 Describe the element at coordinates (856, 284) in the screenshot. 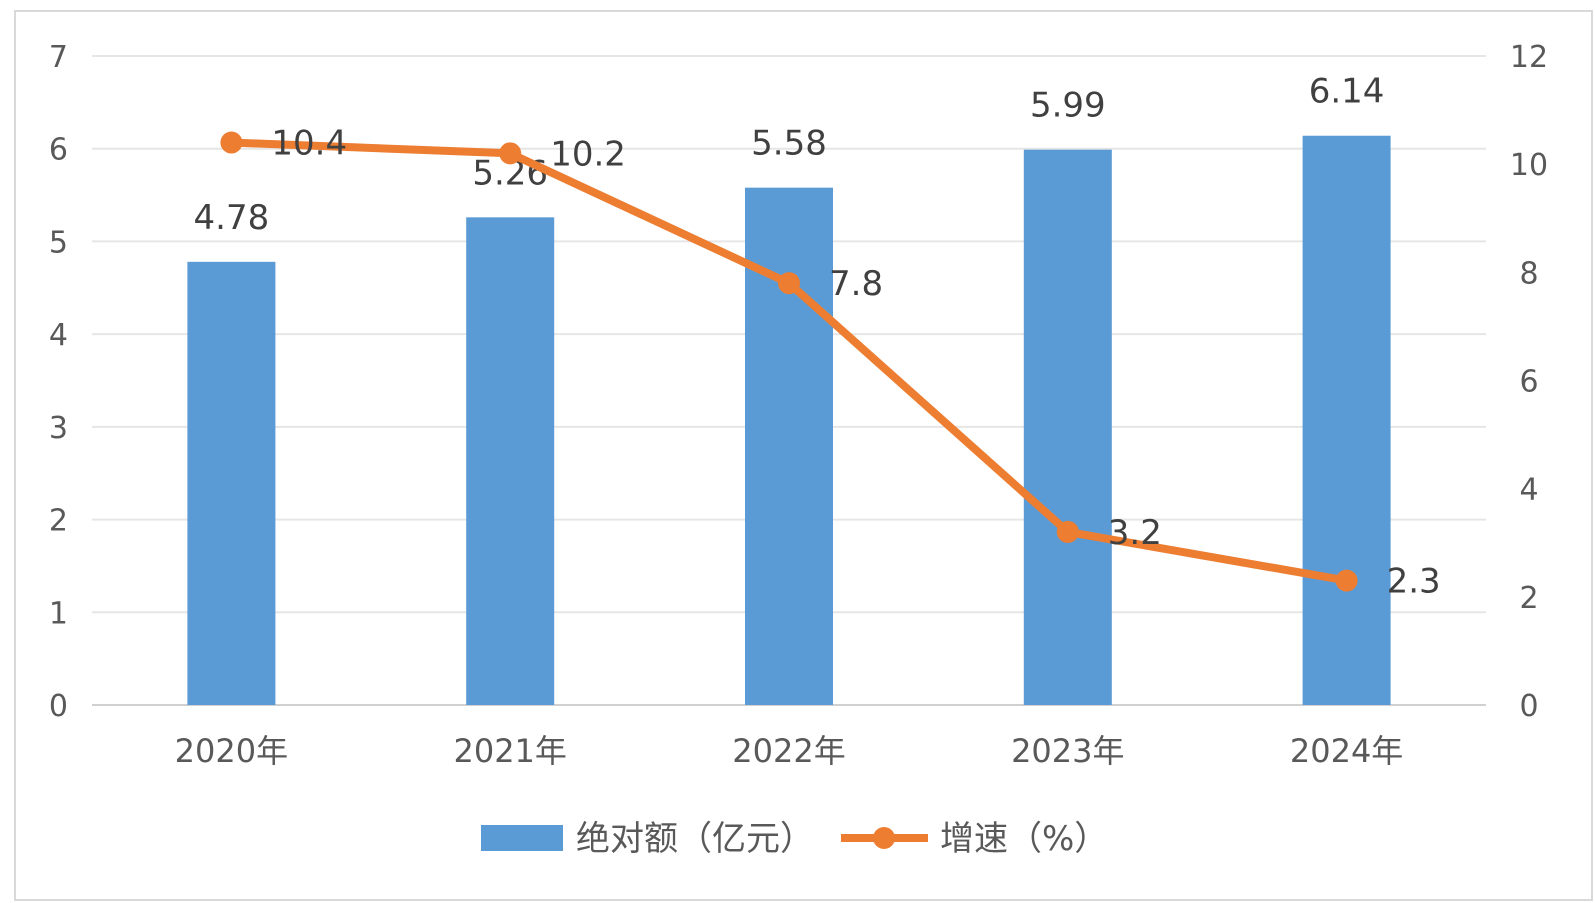

I see `line-data-label: 7.8` at that location.